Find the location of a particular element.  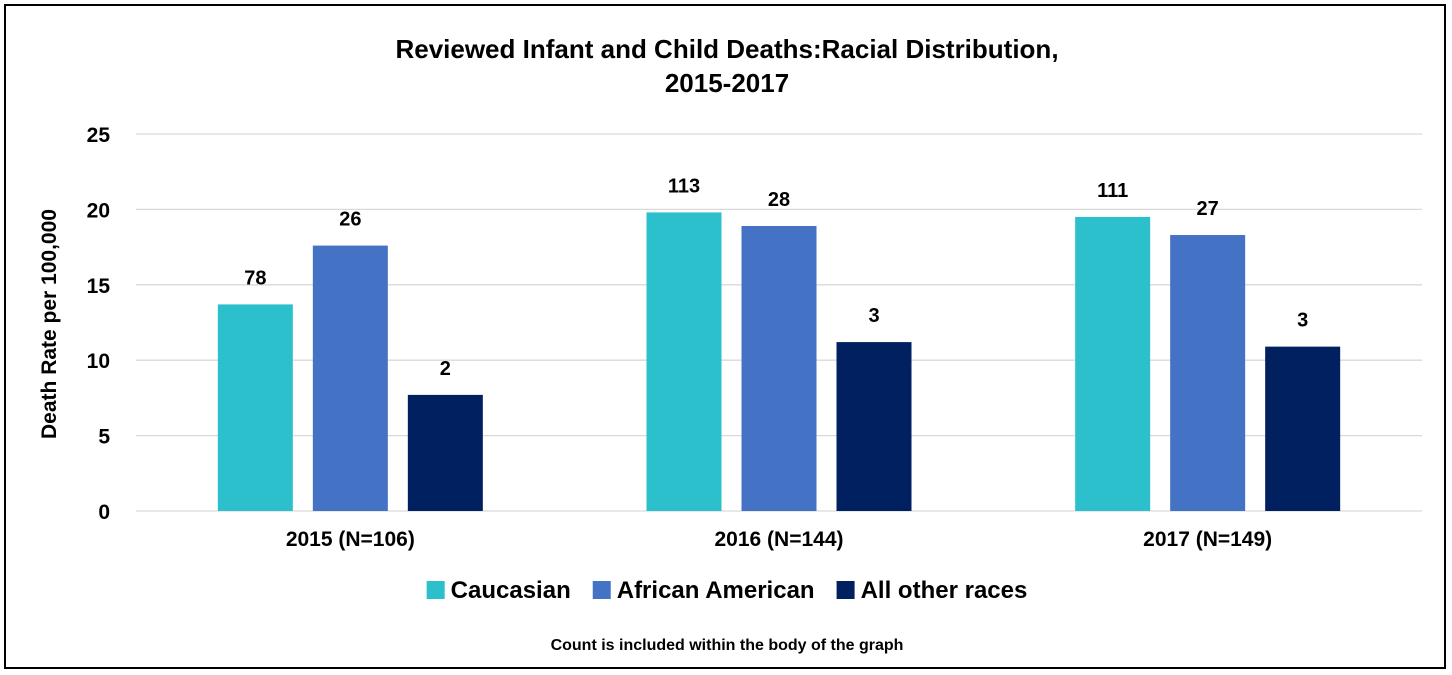

y-tick-label: 25 is located at coordinates (99, 135).